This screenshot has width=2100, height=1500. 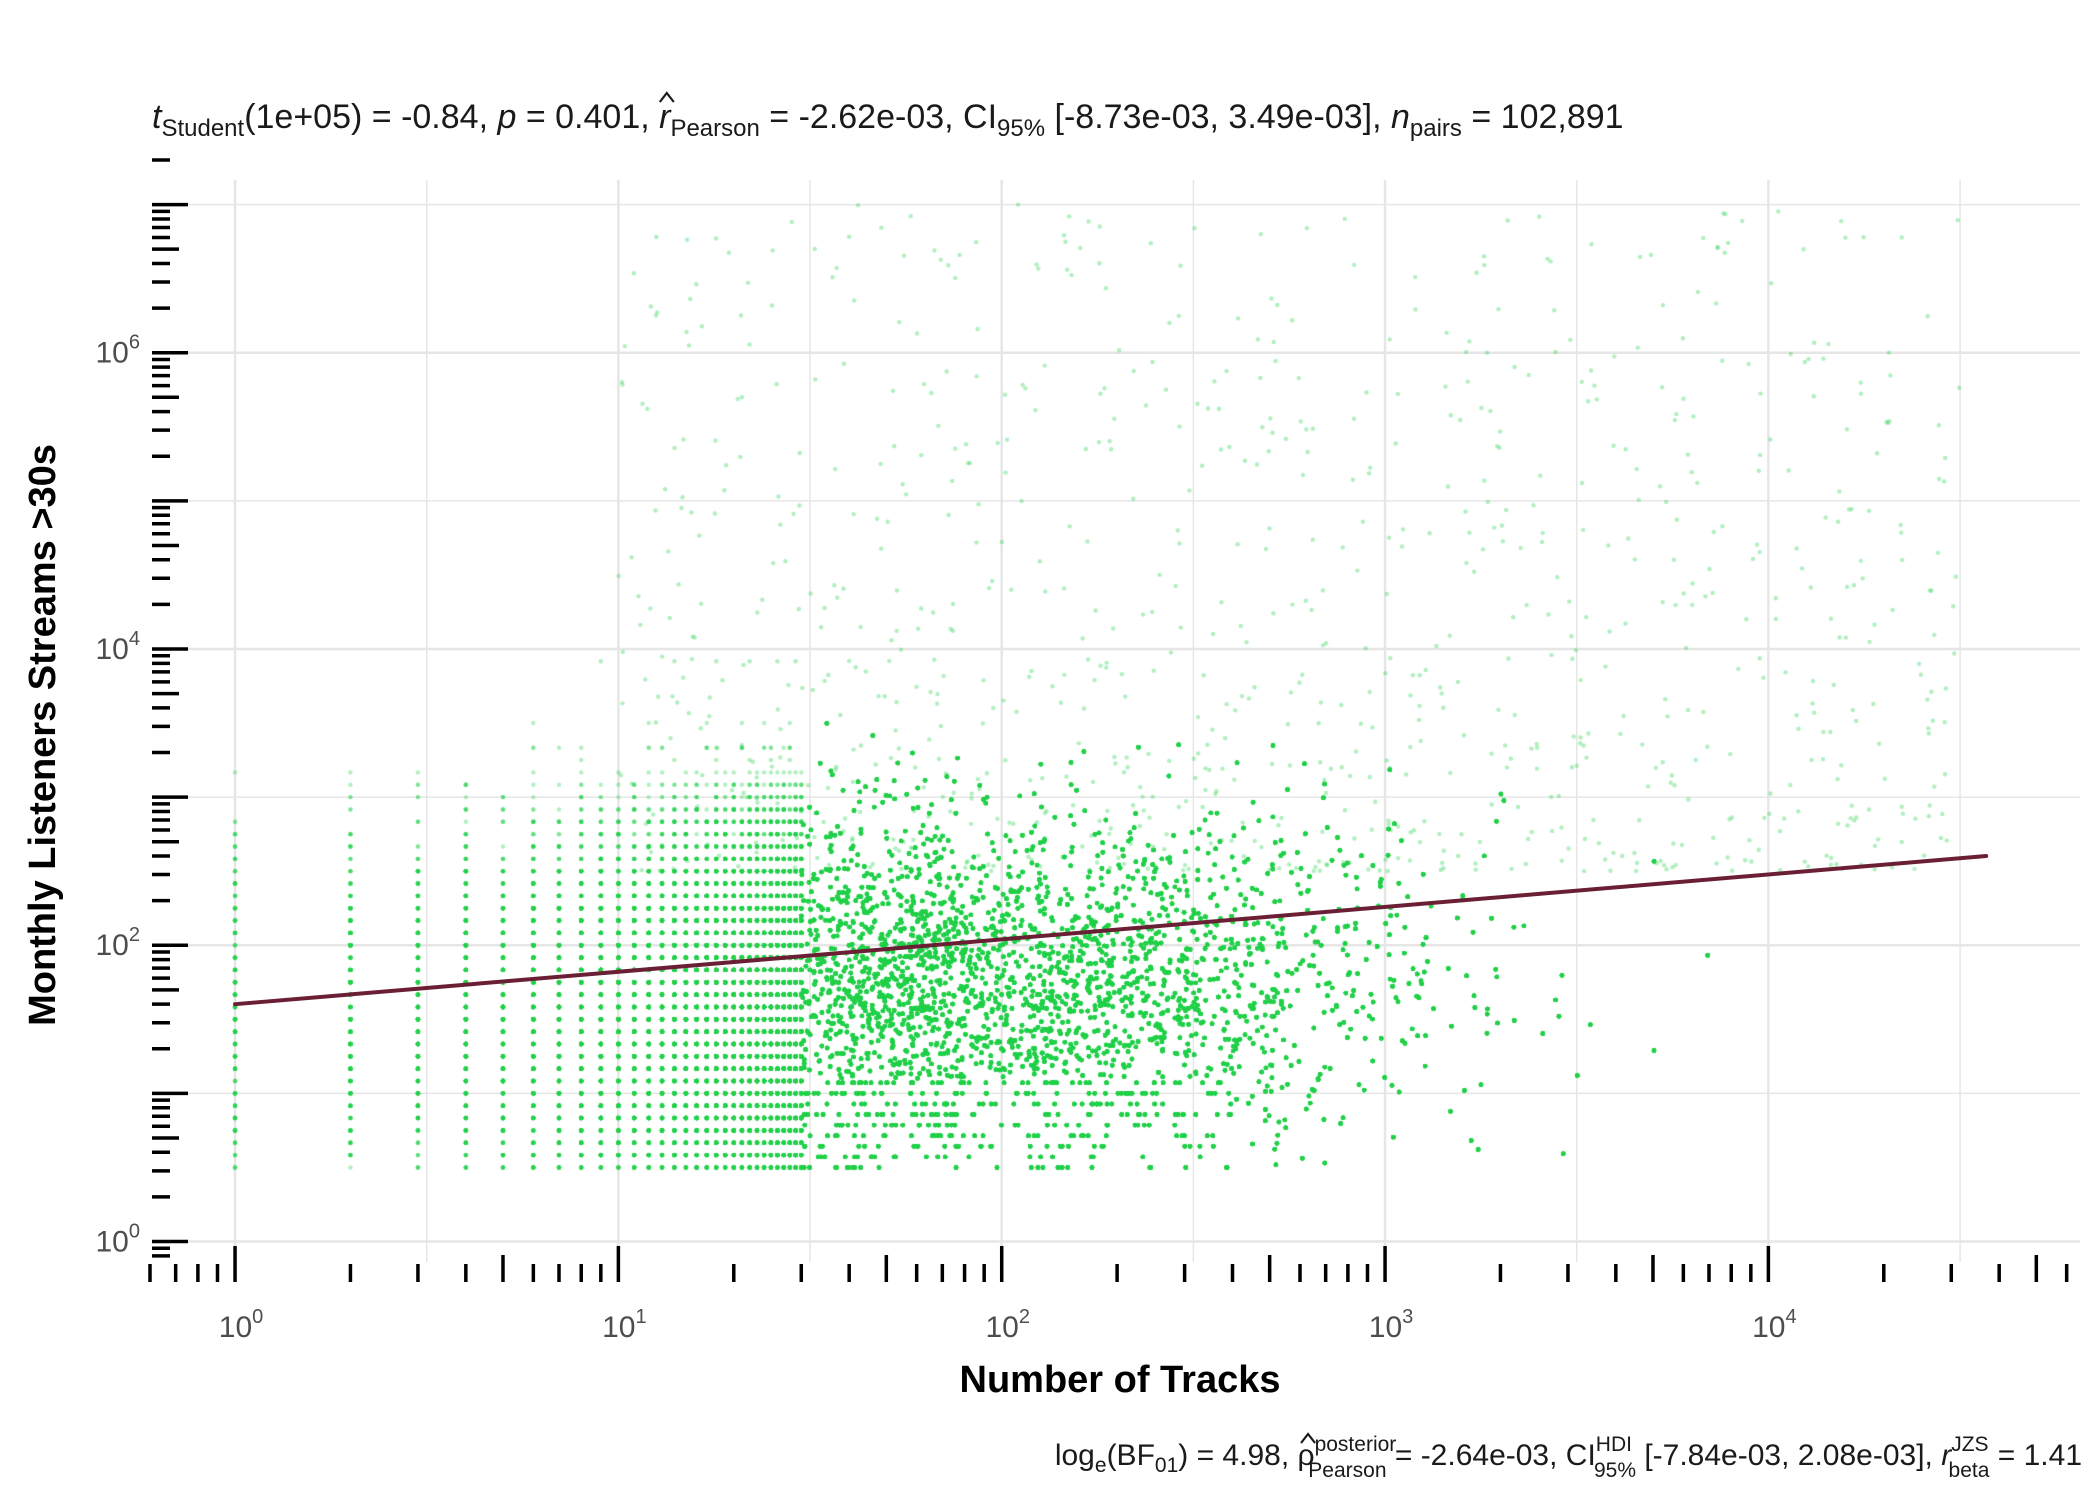 I want to click on sub-rho-sub: Pearson, so click(x=1347, y=1470).